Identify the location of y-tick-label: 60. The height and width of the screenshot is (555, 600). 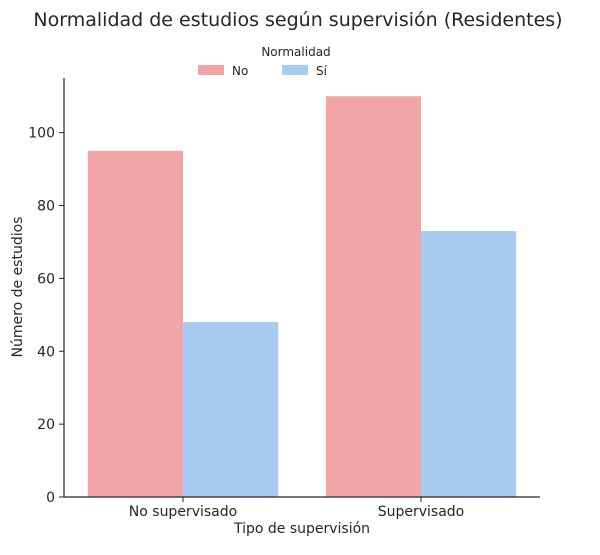
(46, 279).